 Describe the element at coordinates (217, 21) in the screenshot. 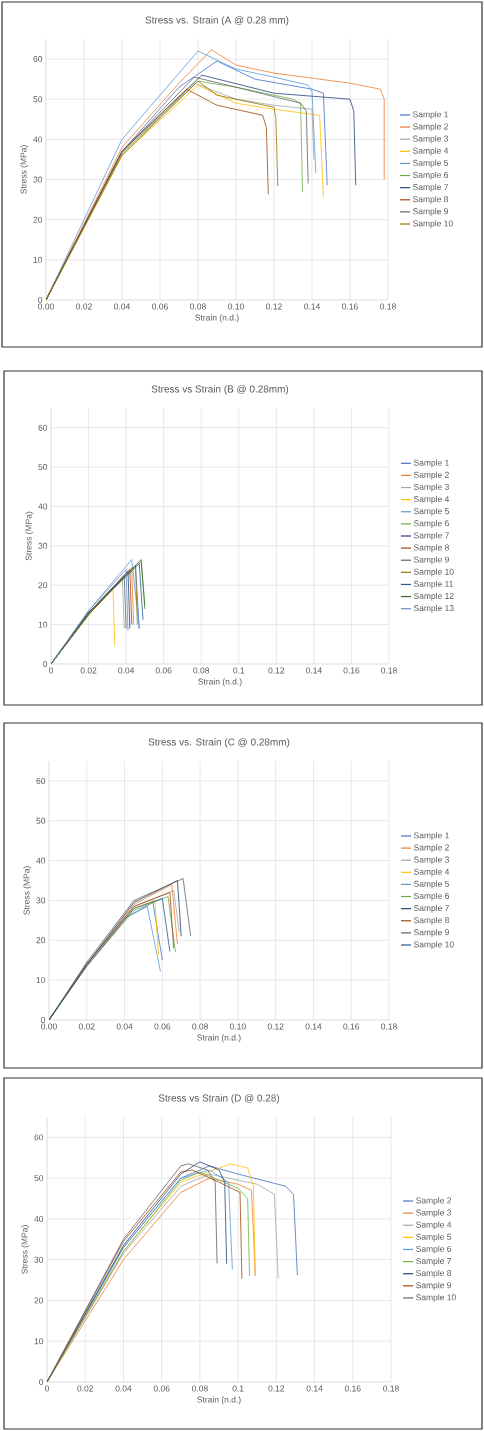

I see `chart-title: Stress vs. Strain (A @ 0.28 mm)` at that location.